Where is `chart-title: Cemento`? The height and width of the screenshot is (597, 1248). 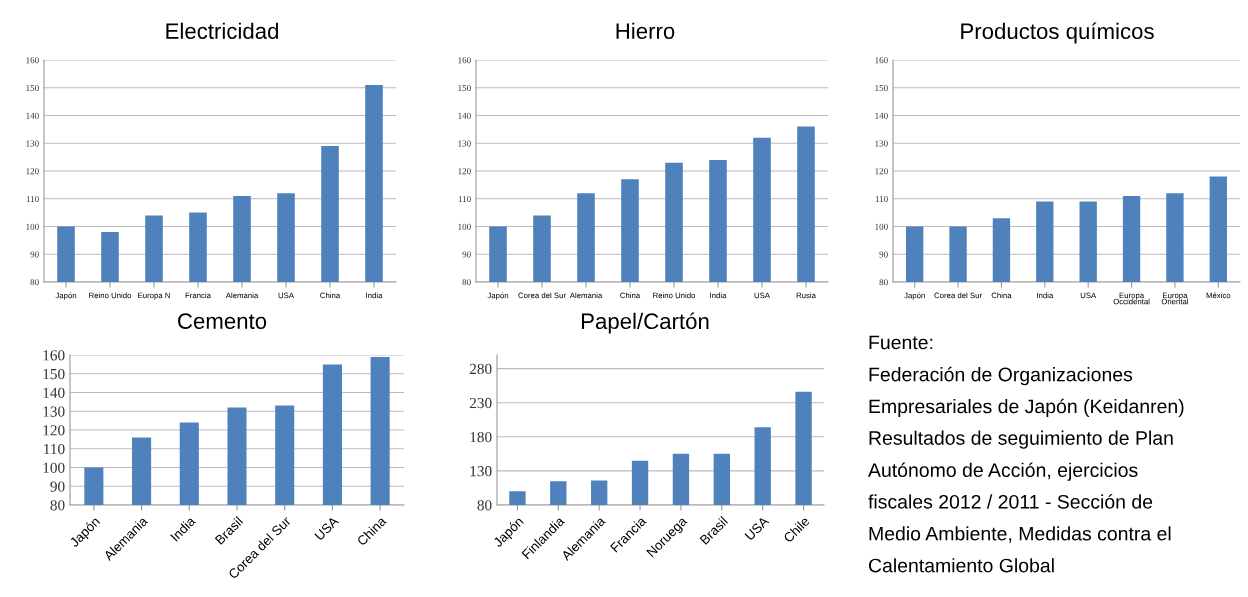 chart-title: Cemento is located at coordinates (222, 321).